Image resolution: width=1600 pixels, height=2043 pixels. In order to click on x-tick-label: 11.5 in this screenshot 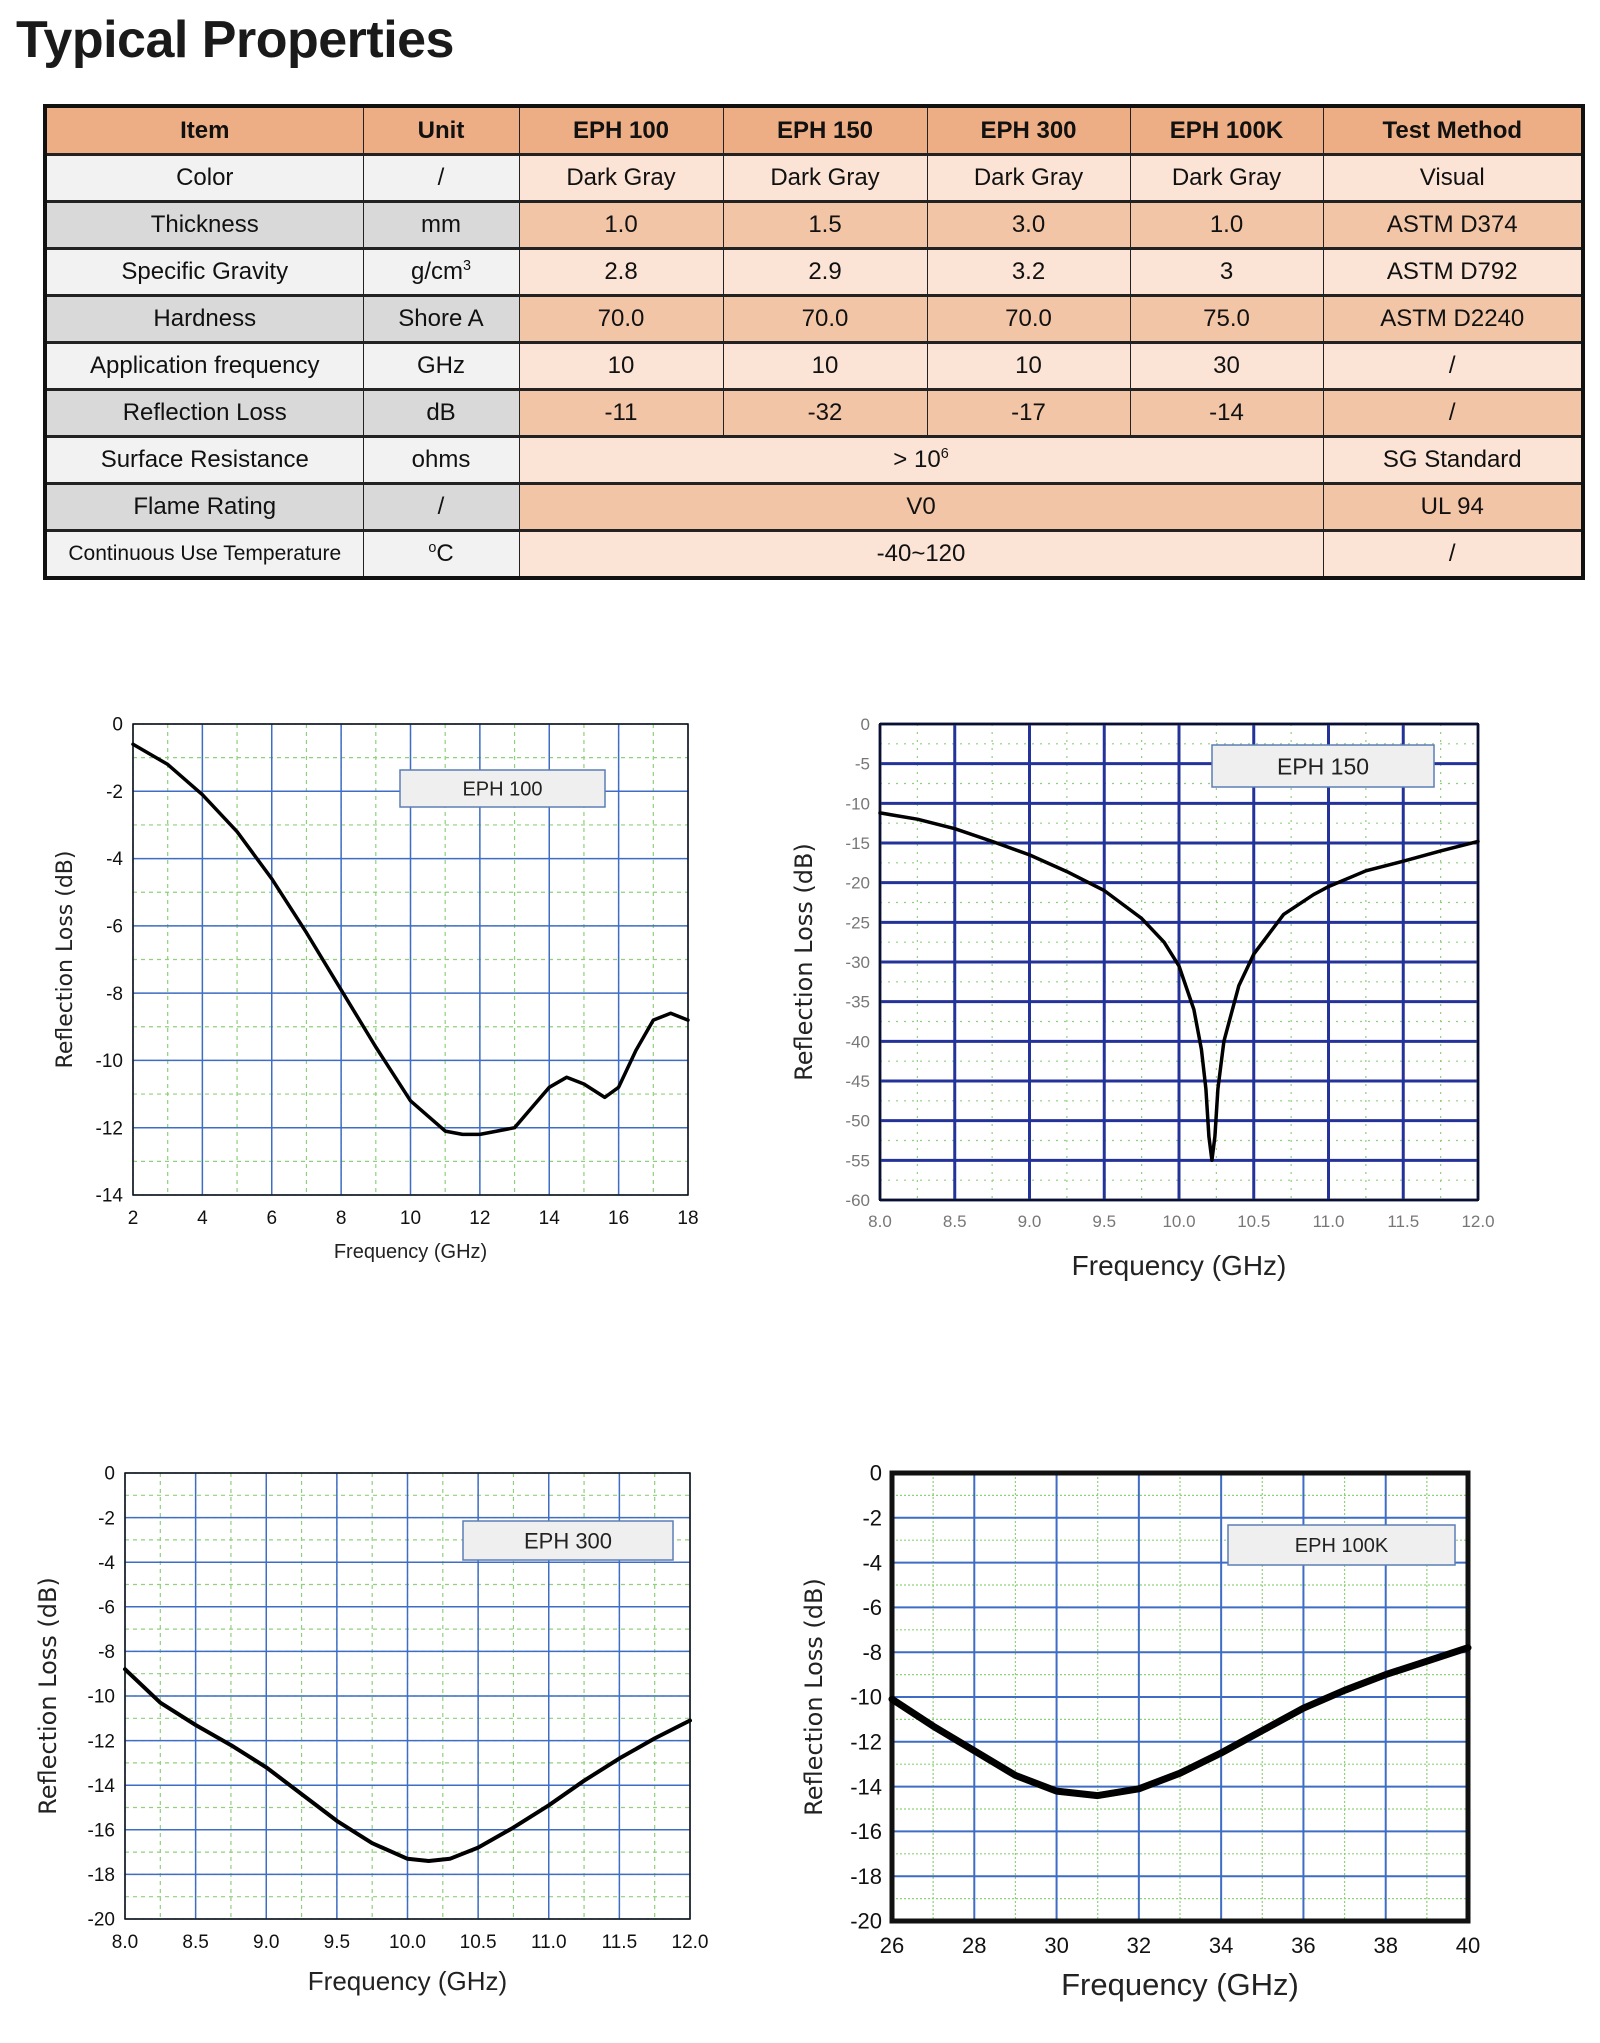, I will do `click(1403, 1221)`.